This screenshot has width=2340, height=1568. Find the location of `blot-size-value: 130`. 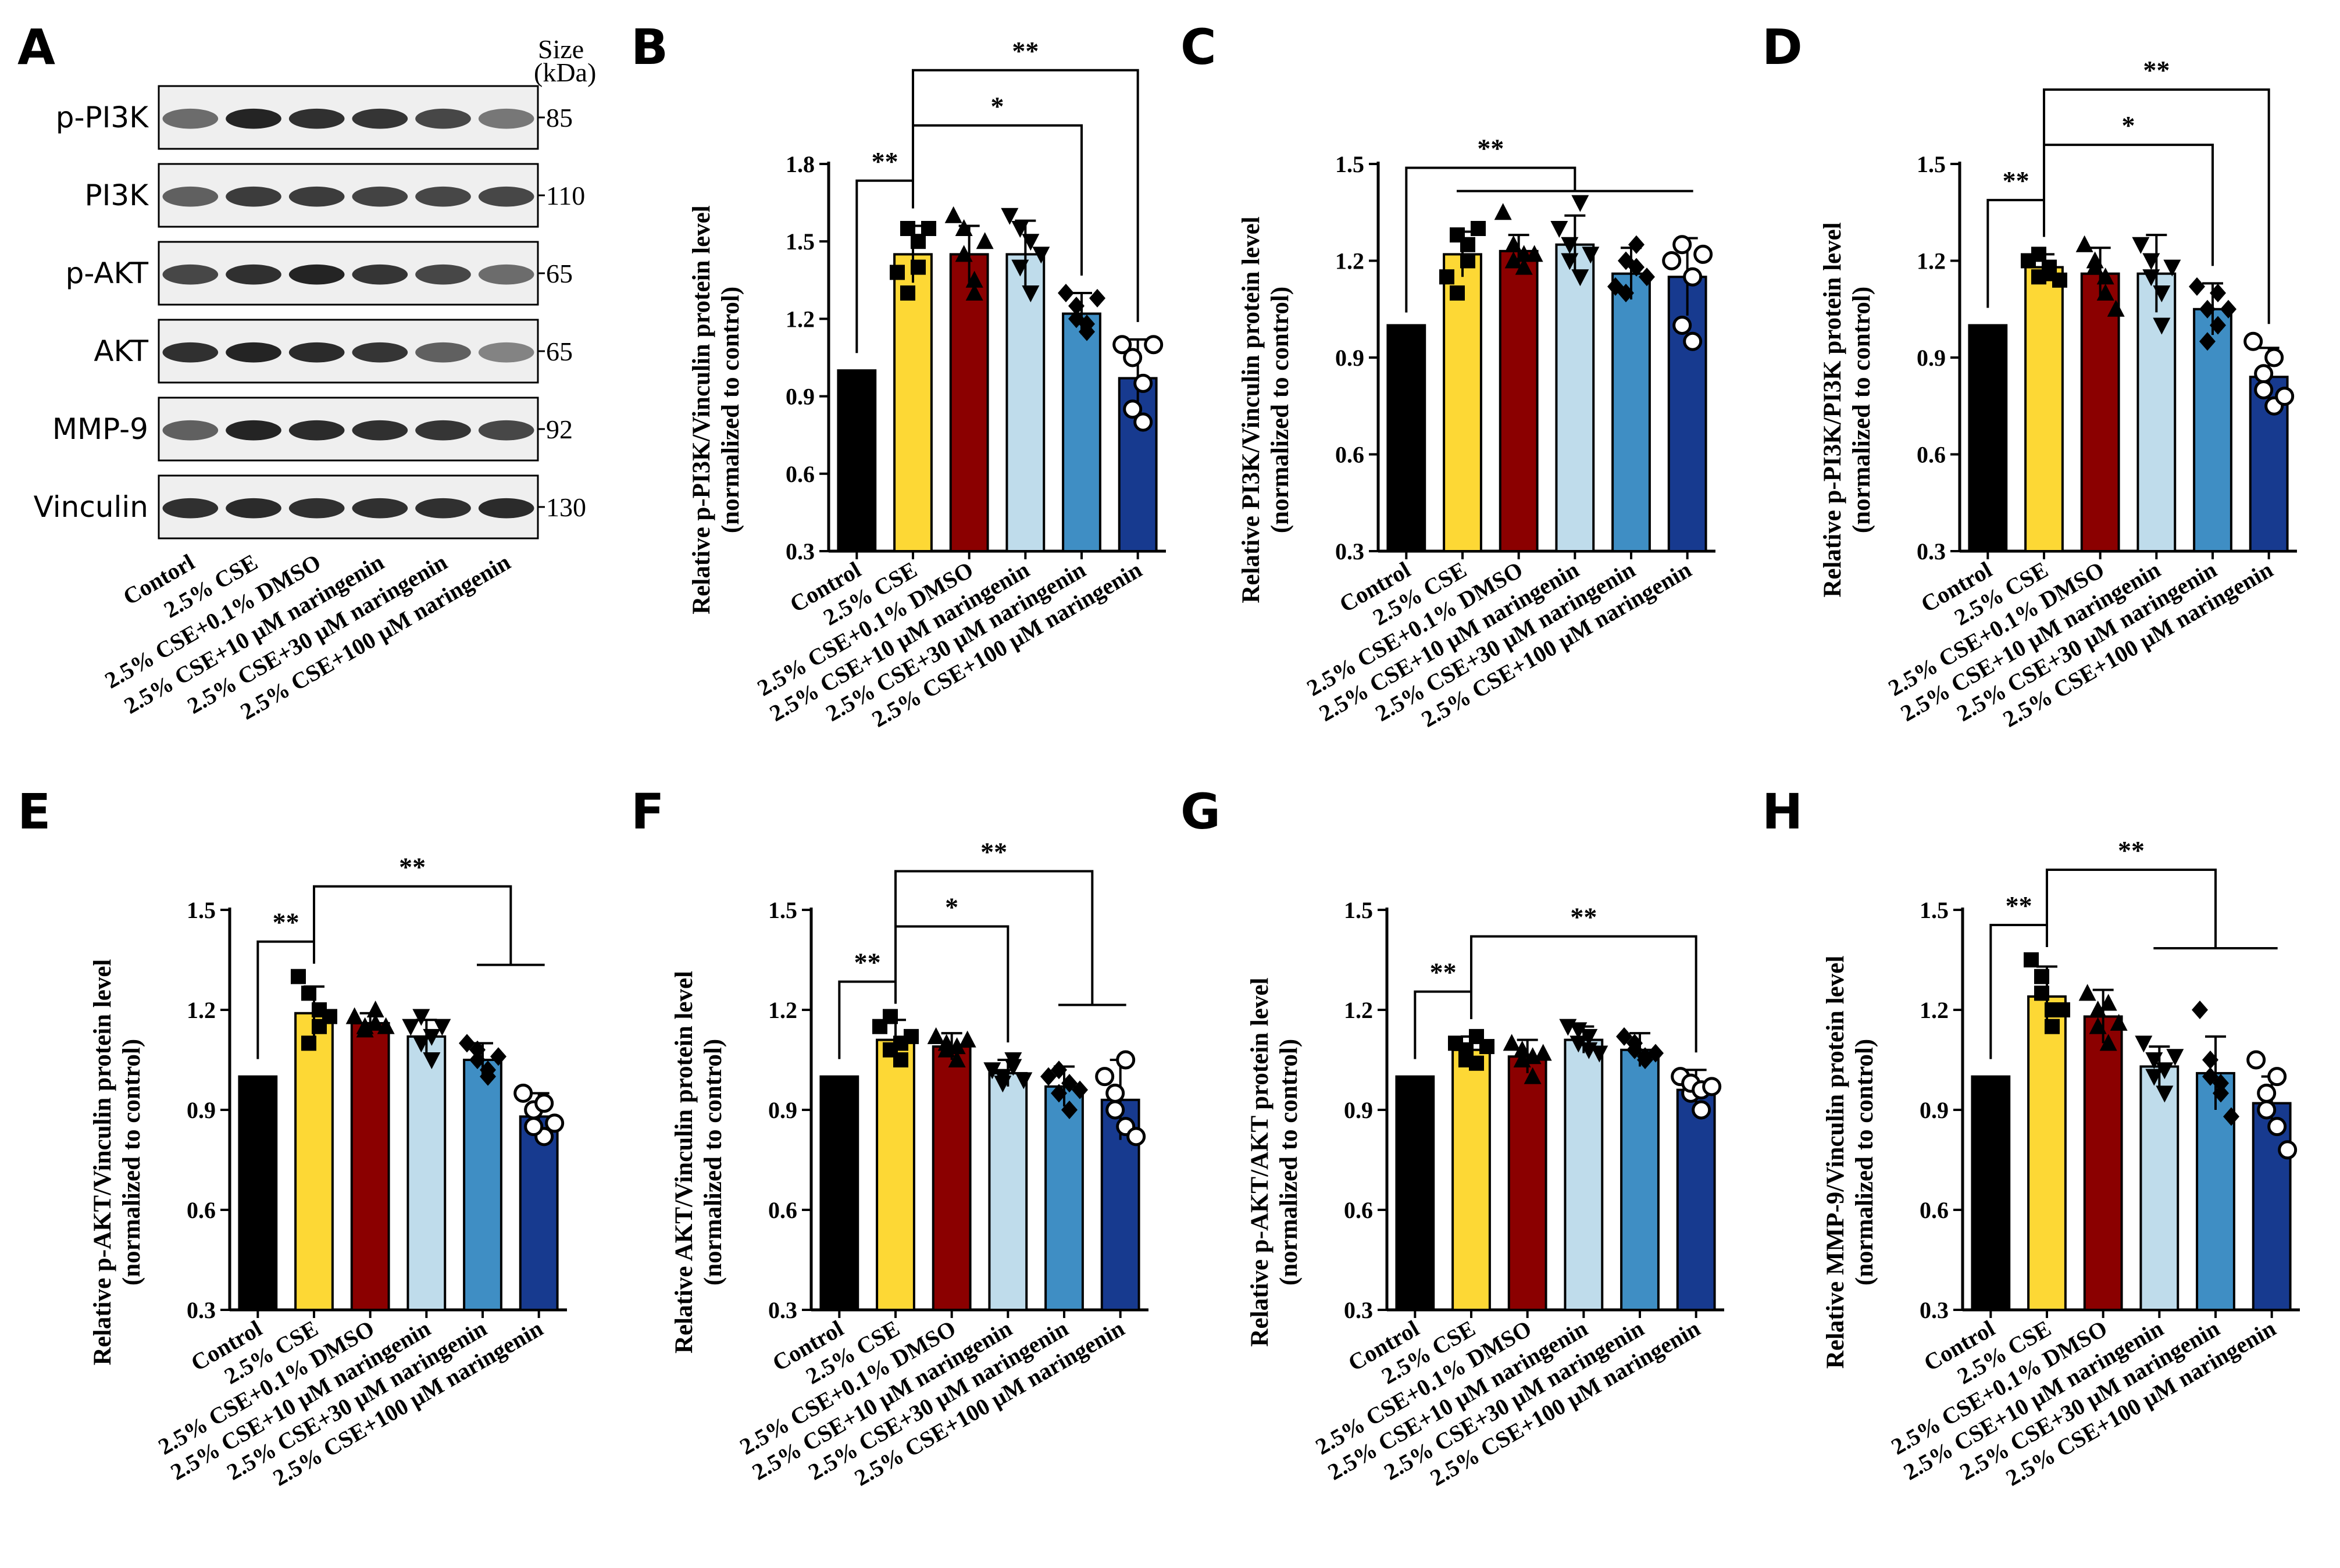

blot-size-value: 130 is located at coordinates (566, 507).